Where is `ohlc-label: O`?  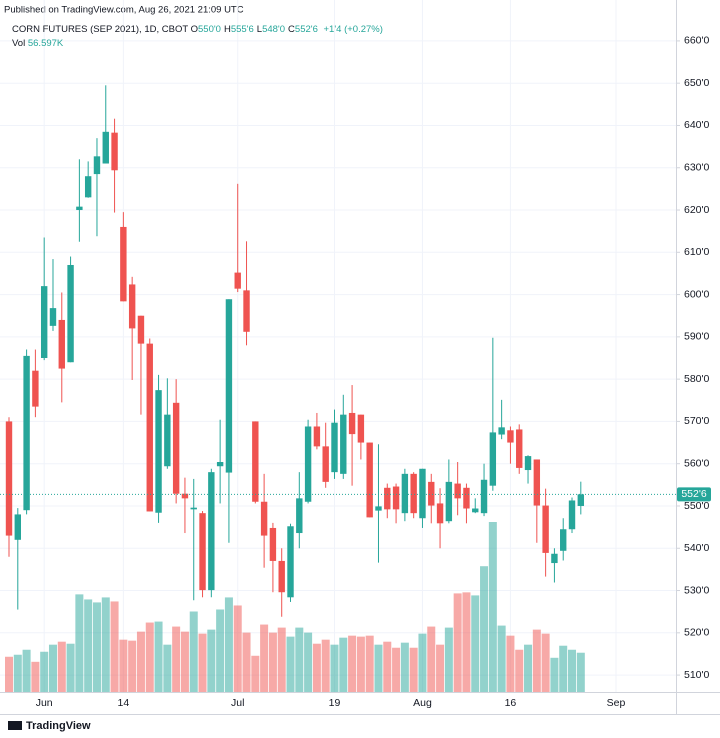
ohlc-label: O is located at coordinates (194, 29).